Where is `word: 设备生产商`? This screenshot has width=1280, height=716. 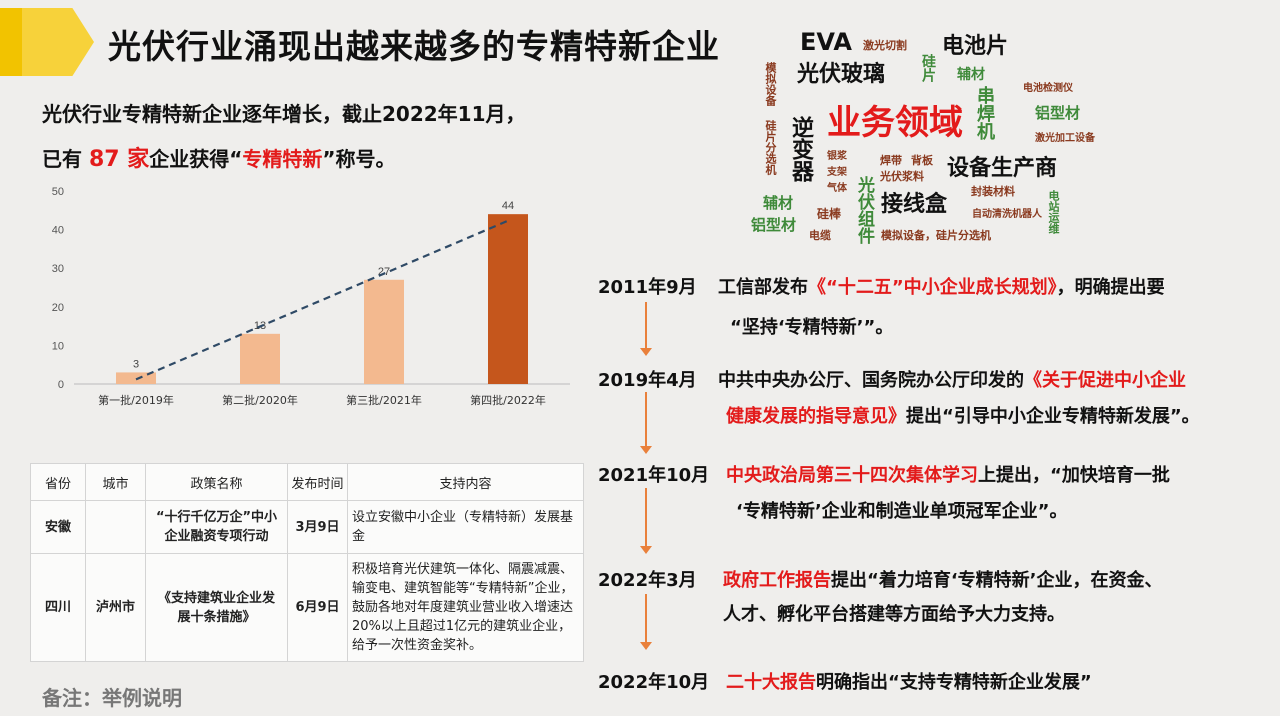
word: 设备生产商 is located at coordinates (1002, 168).